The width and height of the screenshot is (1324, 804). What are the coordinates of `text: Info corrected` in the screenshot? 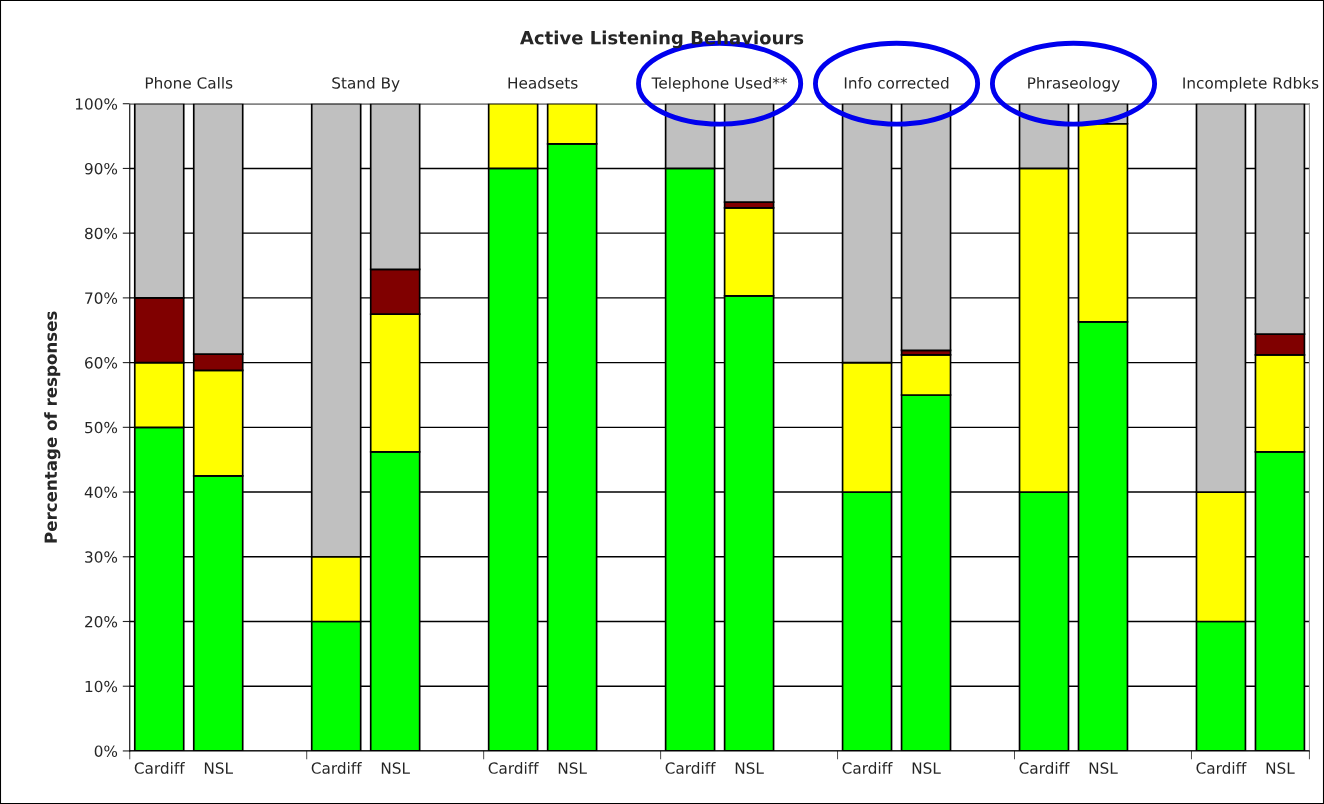 It's located at (896, 82).